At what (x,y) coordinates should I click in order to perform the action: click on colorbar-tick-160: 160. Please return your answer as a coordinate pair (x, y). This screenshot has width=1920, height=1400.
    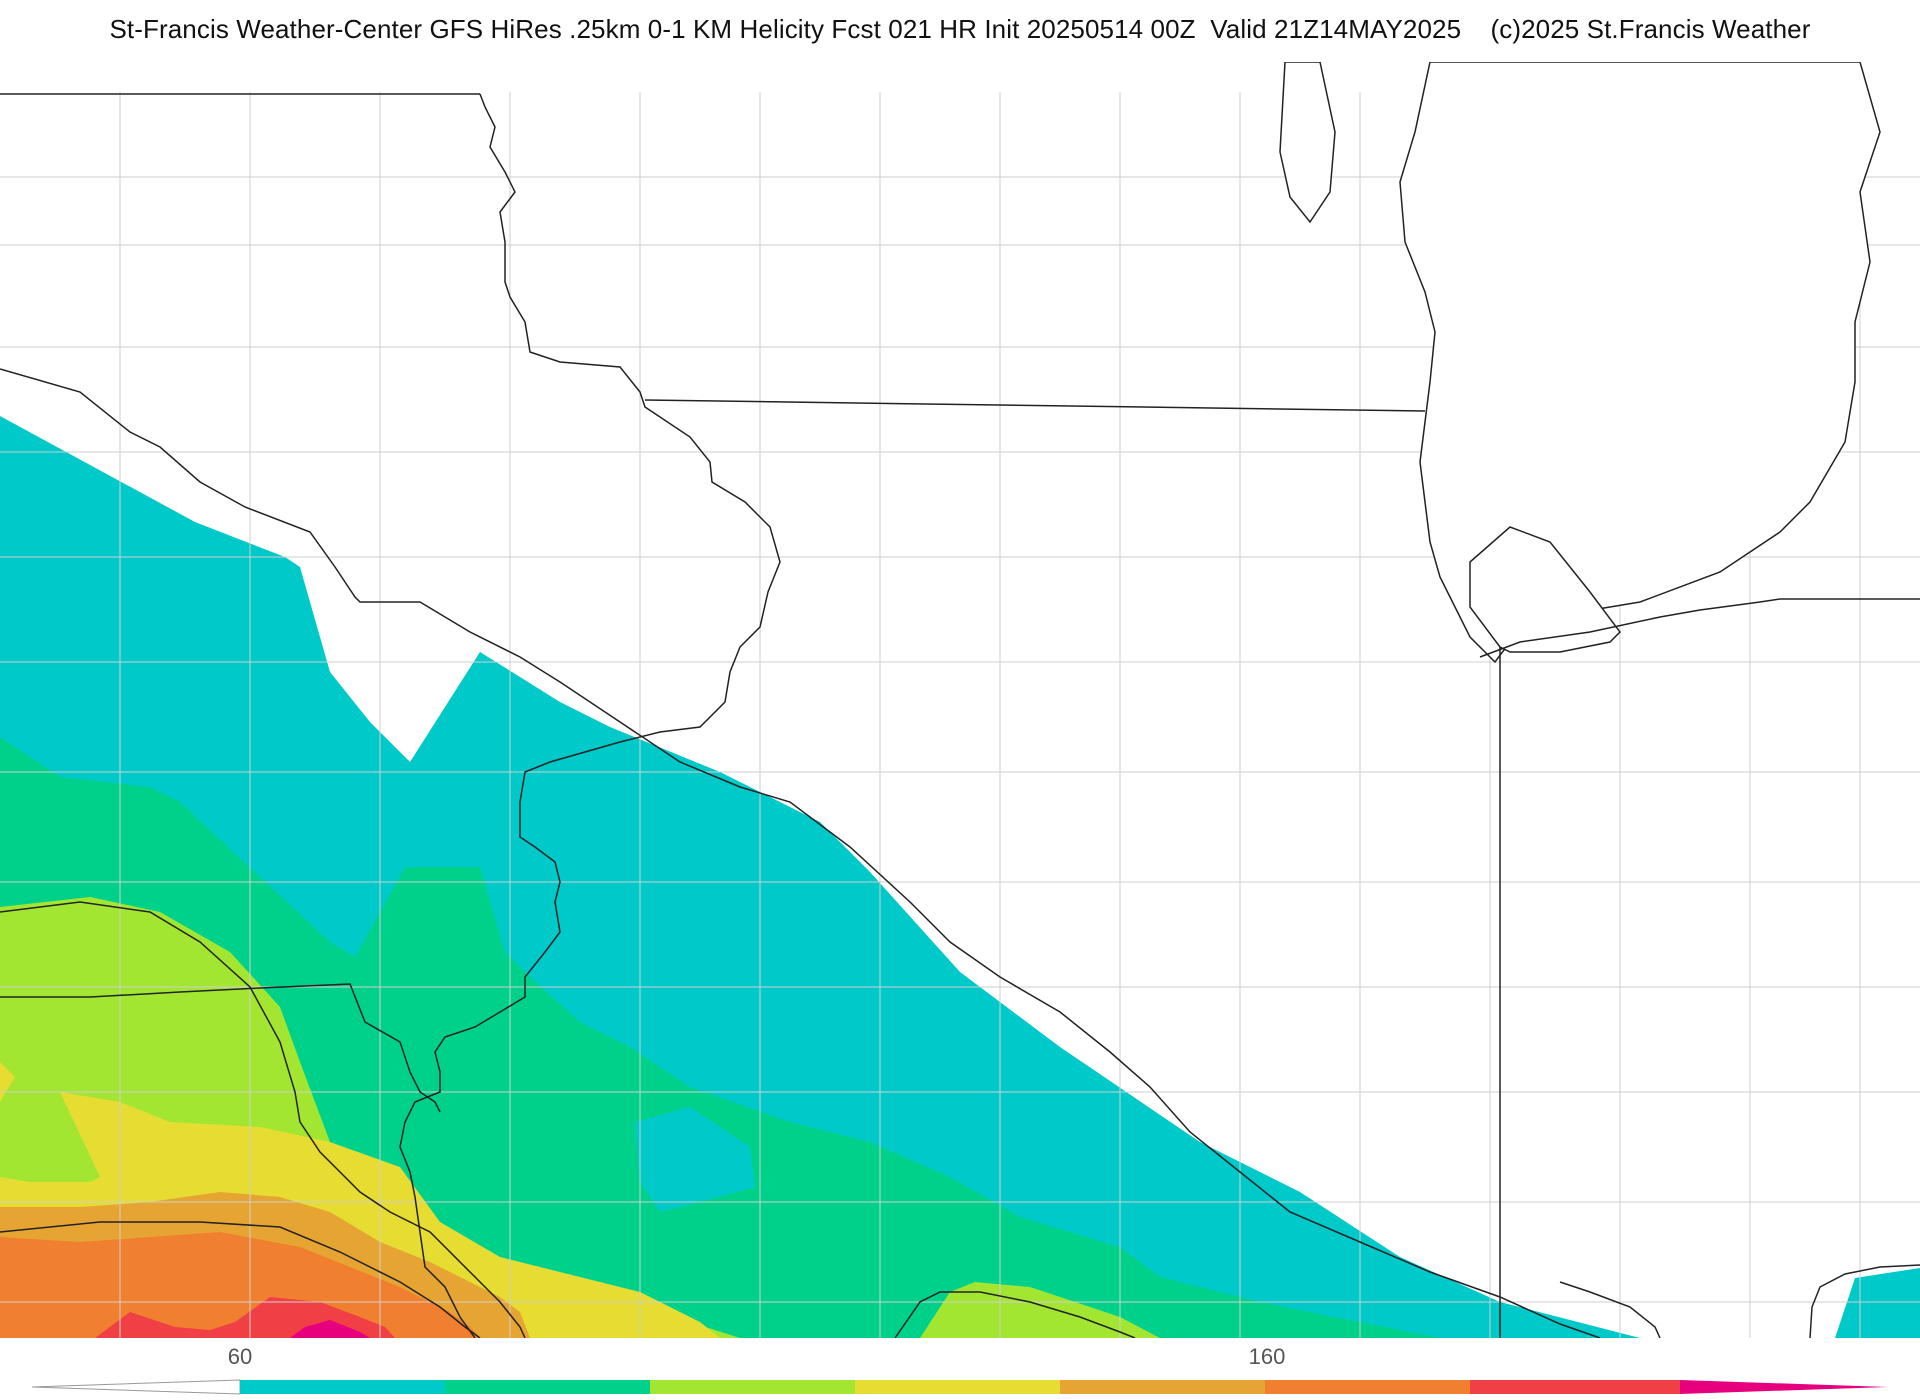
    Looking at the image, I should click on (1267, 1356).